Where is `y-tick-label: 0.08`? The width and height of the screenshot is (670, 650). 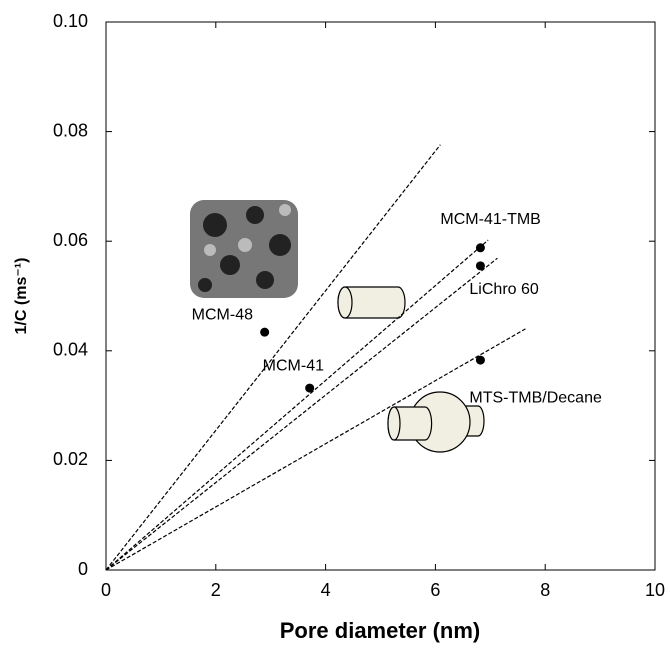
y-tick-label: 0.08 is located at coordinates (70, 130).